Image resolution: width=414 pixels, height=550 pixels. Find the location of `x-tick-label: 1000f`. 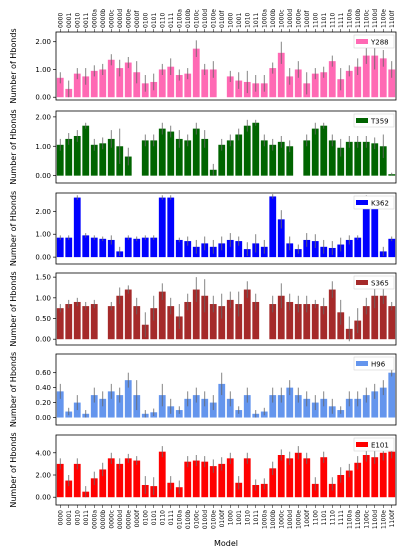

x-tick-label: 1000f is located at coordinates (307, 19).